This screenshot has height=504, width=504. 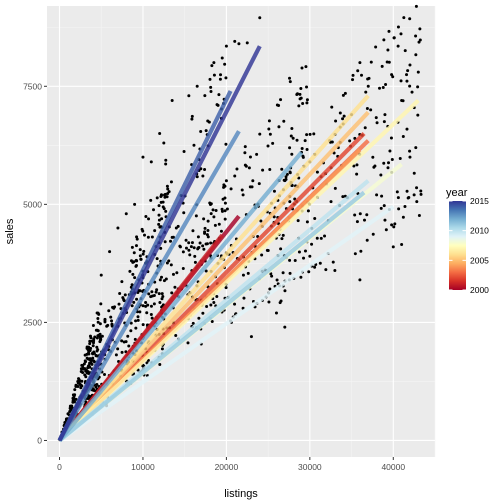 What do you see at coordinates (241, 494) in the screenshot?
I see `x-axis-title: listings` at bounding box center [241, 494].